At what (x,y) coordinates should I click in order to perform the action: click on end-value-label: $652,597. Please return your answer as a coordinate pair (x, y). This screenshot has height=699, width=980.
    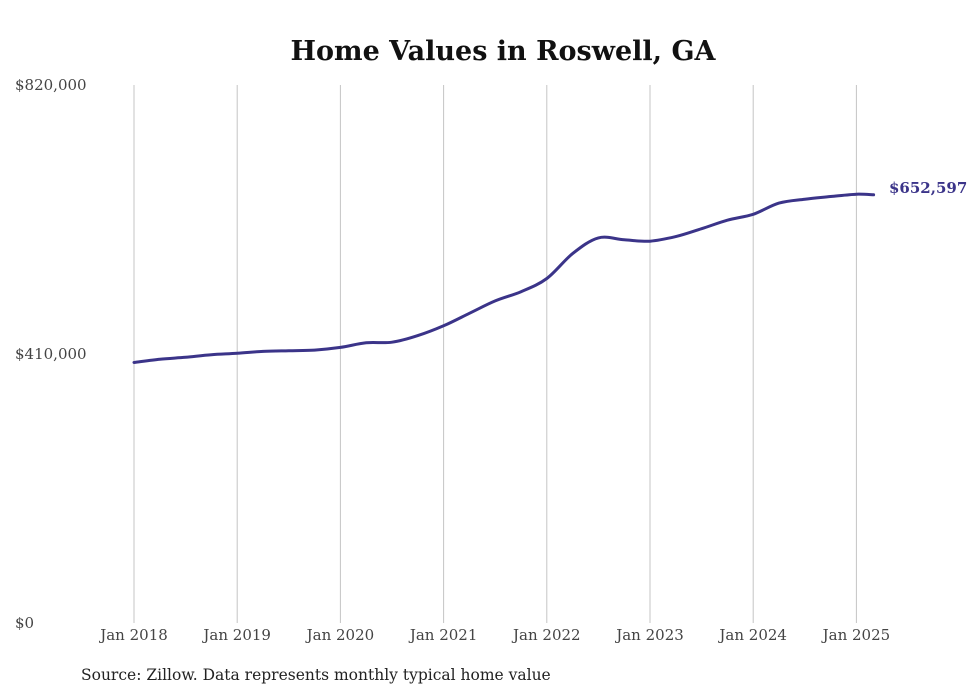
    Looking at the image, I should click on (928, 188).